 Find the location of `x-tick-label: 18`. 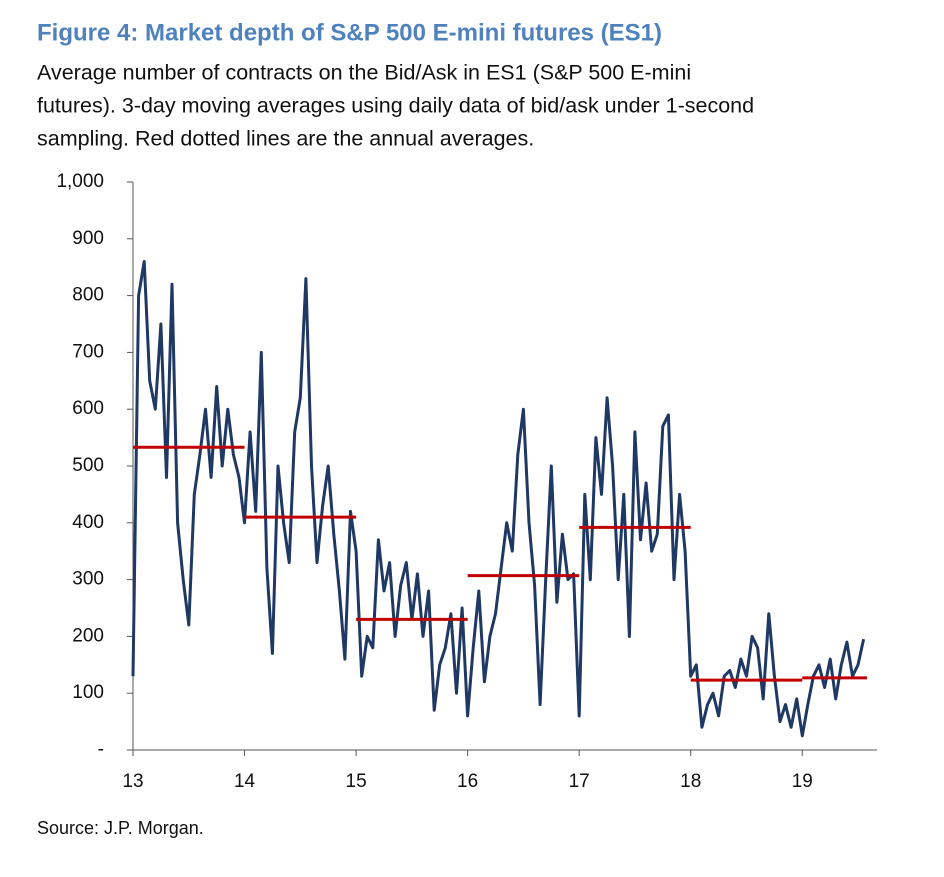

x-tick-label: 18 is located at coordinates (690, 781).